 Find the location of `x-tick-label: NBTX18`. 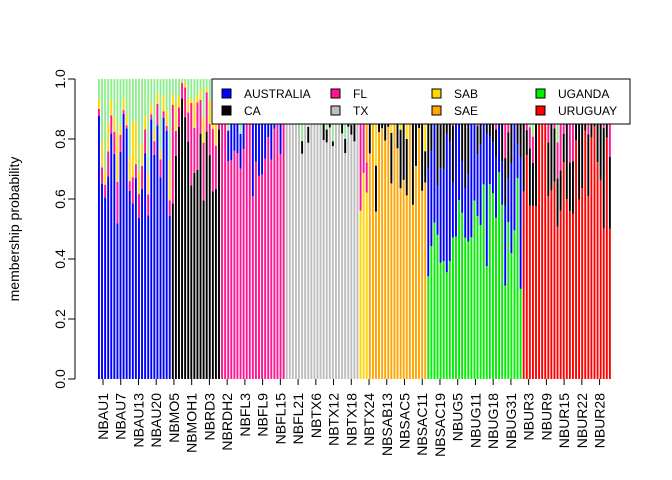

x-tick-label: NBTX18 is located at coordinates (351, 419).